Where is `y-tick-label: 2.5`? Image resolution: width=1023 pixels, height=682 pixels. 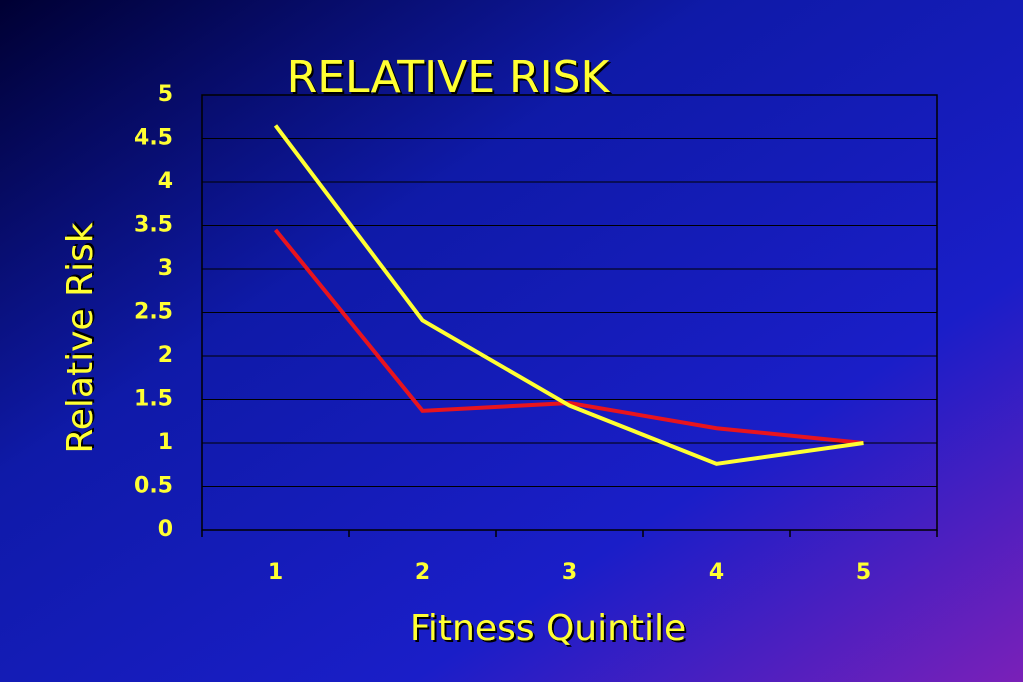 y-tick-label: 2.5 is located at coordinates (153, 312).